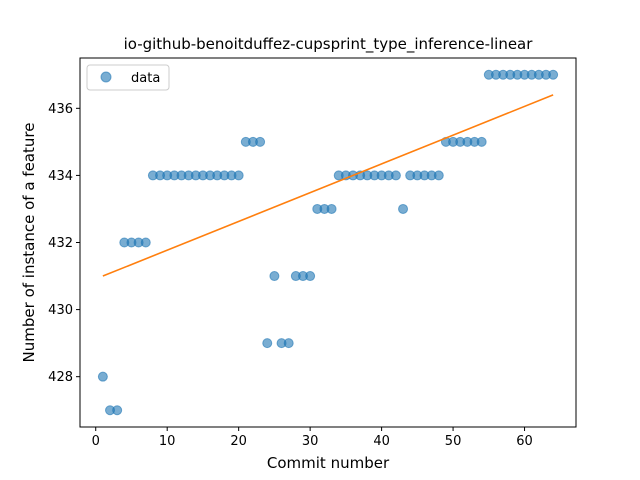 The width and height of the screenshot is (640, 480). Describe the element at coordinates (381, 441) in the screenshot. I see `x-tick-label: 40` at that location.